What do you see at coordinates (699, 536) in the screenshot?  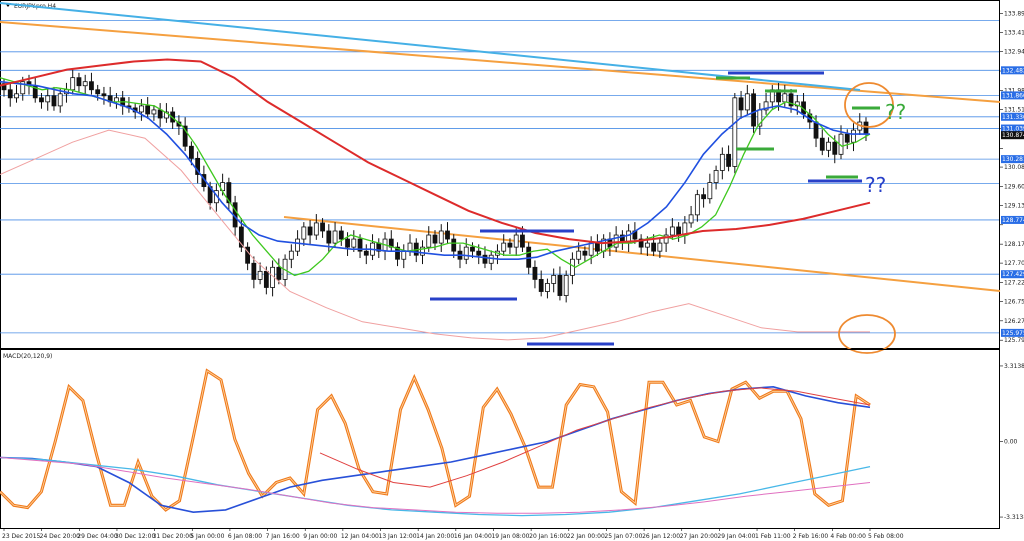 I see `time-tick-label-18: 27 Jan 20:00` at bounding box center [699, 536].